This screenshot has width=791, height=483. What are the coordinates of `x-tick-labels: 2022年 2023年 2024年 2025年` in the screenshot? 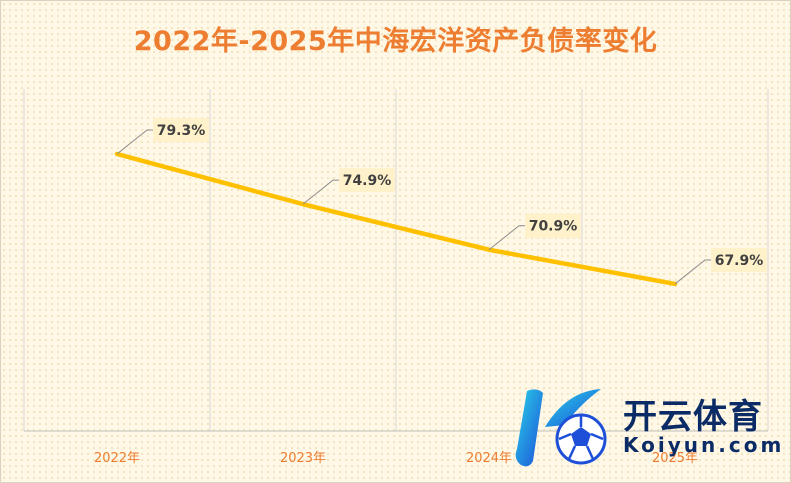 It's located at (396, 458).